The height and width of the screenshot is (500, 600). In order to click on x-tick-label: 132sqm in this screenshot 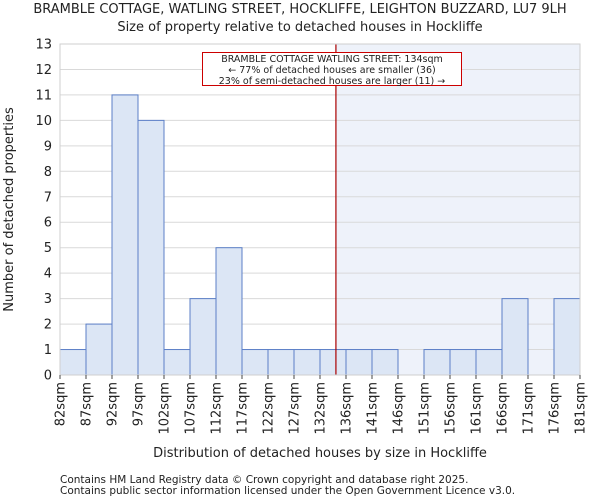, I will do `click(321, 408)`.